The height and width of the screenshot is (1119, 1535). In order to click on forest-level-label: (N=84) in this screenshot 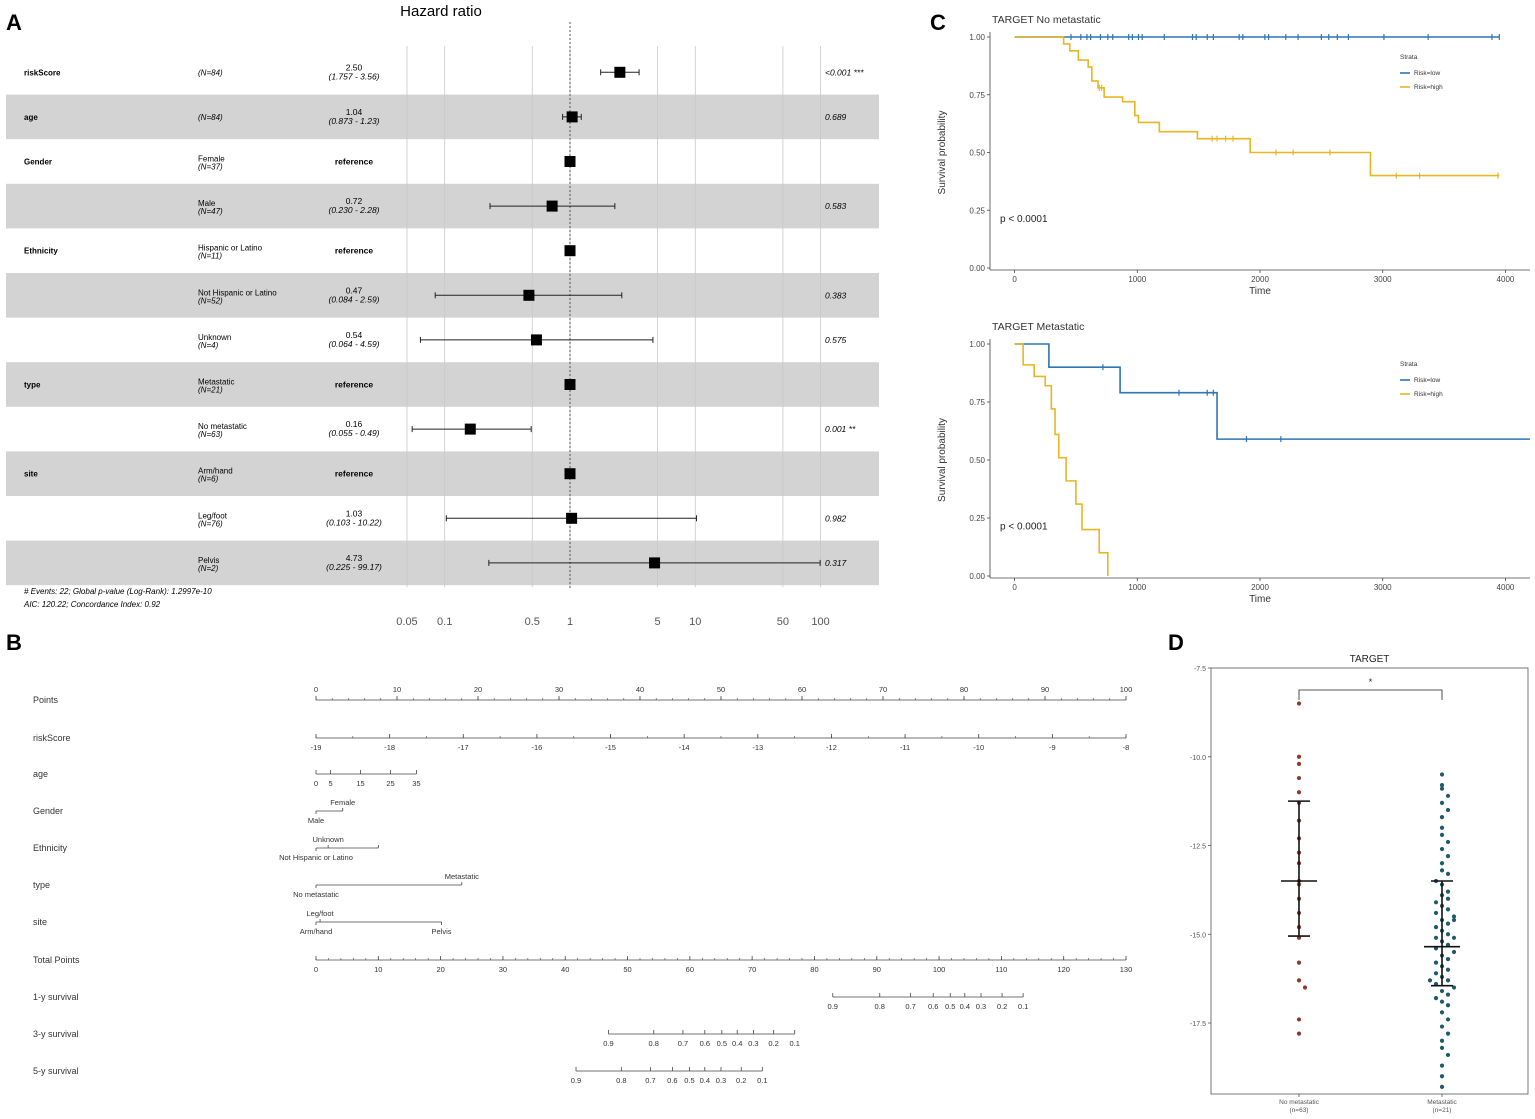, I will do `click(210, 72)`.